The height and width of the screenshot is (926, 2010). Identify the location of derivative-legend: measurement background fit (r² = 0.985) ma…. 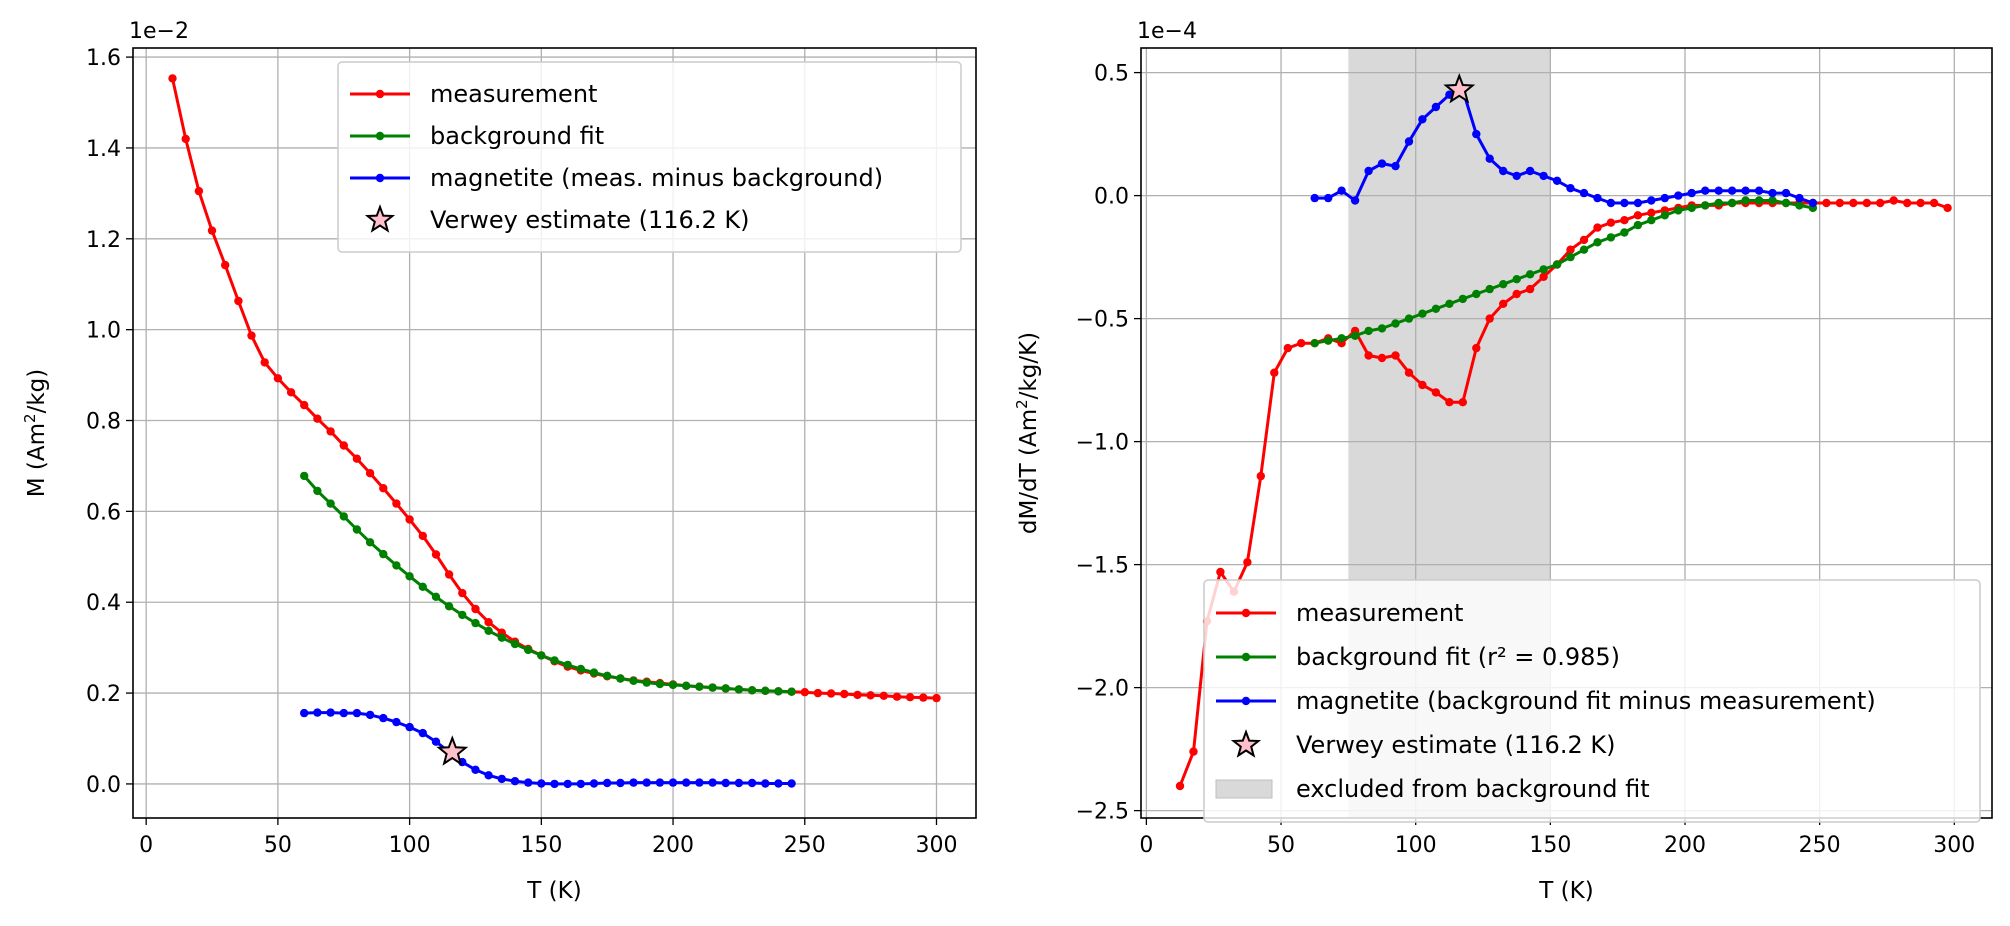
(1592, 701).